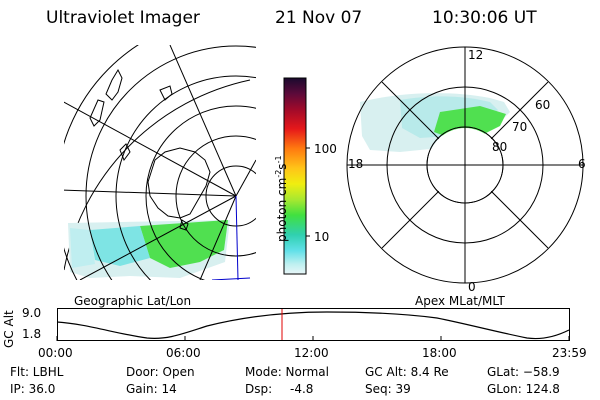 Image resolution: width=600 pixels, height=400 pixels. I want to click on geo-map-label: Geographic Lat/Lon, so click(133, 301).